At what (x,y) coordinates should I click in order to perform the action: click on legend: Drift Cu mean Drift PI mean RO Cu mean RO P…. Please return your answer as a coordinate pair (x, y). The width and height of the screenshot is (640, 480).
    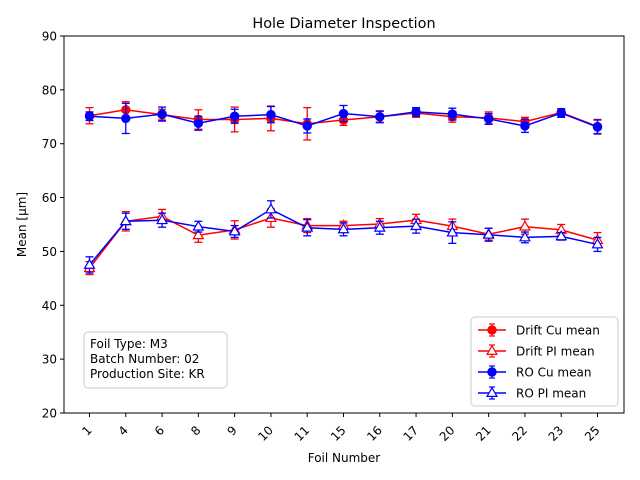
    Looking at the image, I should click on (544, 361).